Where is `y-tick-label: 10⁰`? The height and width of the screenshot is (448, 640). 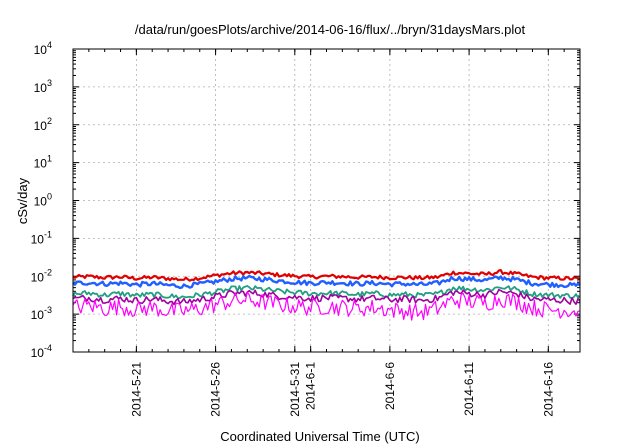
y-tick-label: 10⁰ is located at coordinates (43, 200).